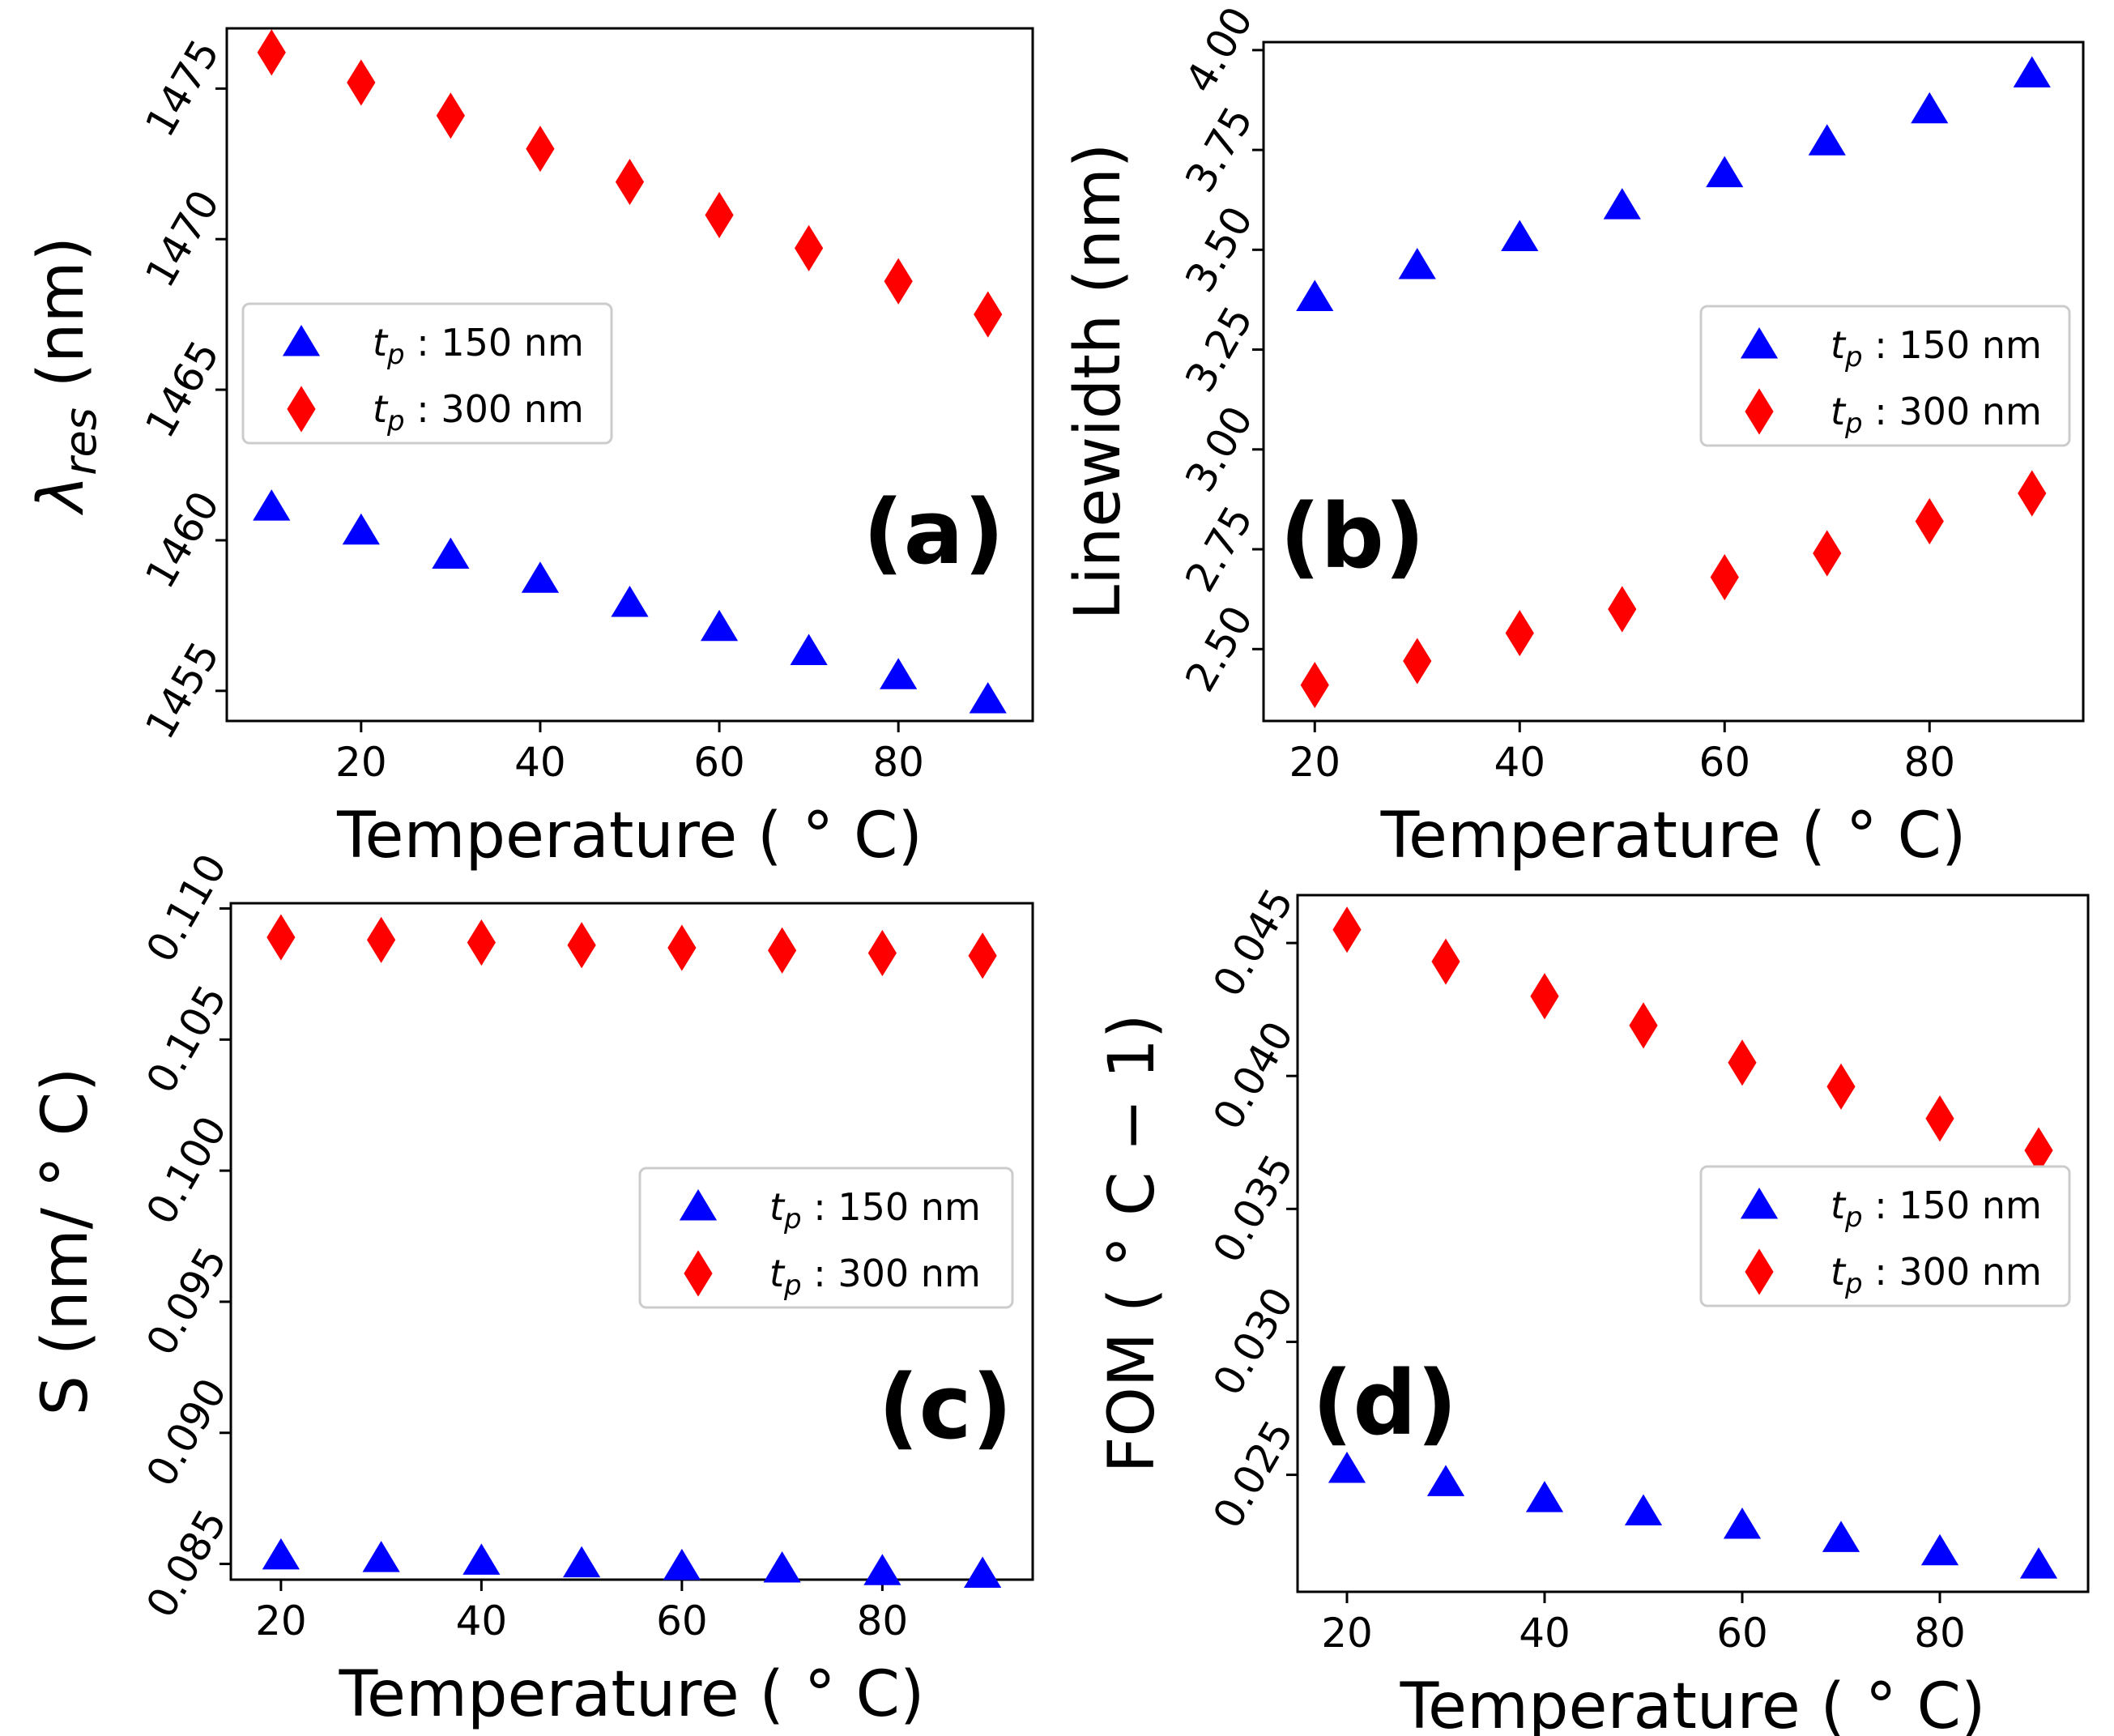 The width and height of the screenshot is (2114, 1736). Describe the element at coordinates (631, 1241) in the screenshot. I see `plot-frame` at that location.